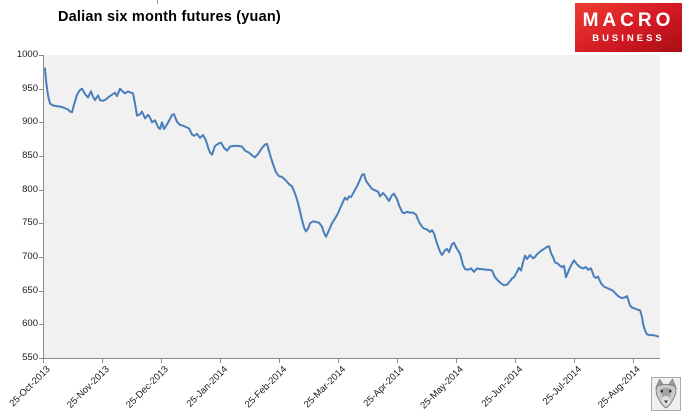  Describe the element at coordinates (30, 256) in the screenshot. I see `y-tick-label: 700` at that location.